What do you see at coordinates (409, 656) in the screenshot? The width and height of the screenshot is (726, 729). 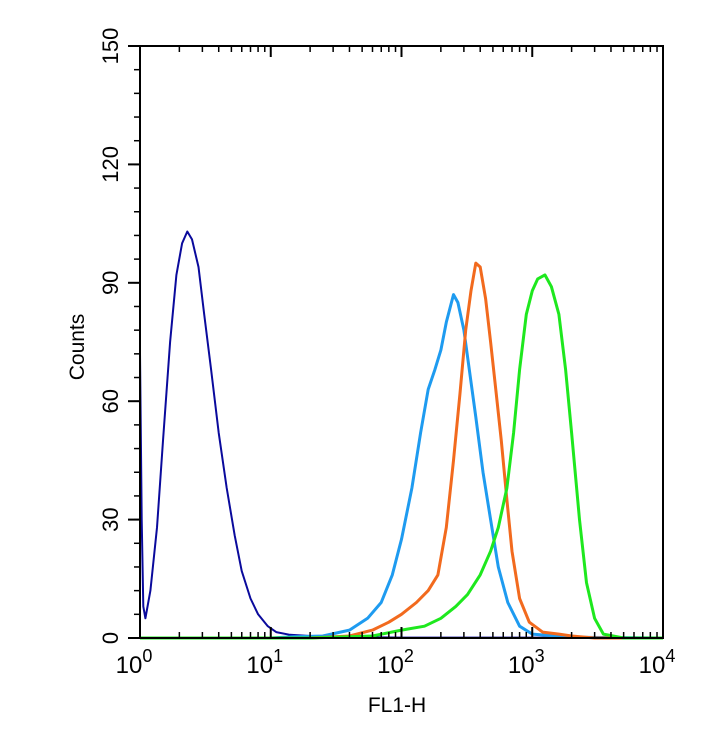 I see `x-tick-label-exponent: 2` at bounding box center [409, 656].